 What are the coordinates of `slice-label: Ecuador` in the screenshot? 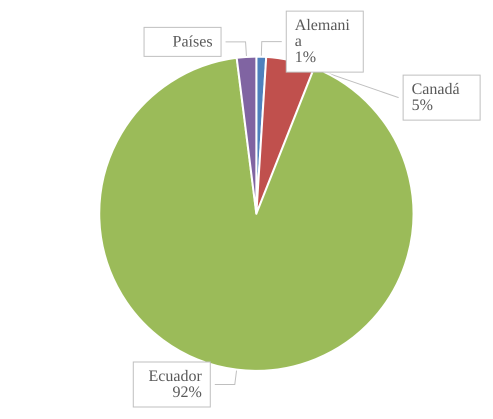 It's located at (175, 376).